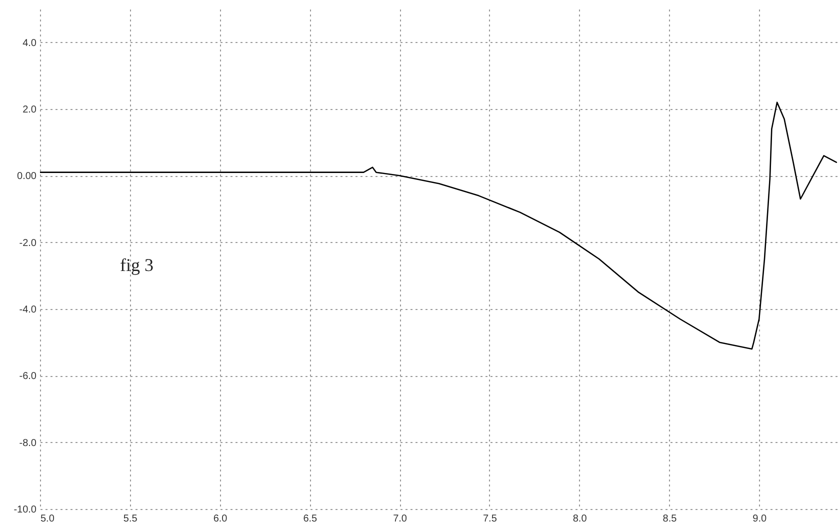 The image size is (840, 531). I want to click on annotation: fig 3, so click(137, 265).